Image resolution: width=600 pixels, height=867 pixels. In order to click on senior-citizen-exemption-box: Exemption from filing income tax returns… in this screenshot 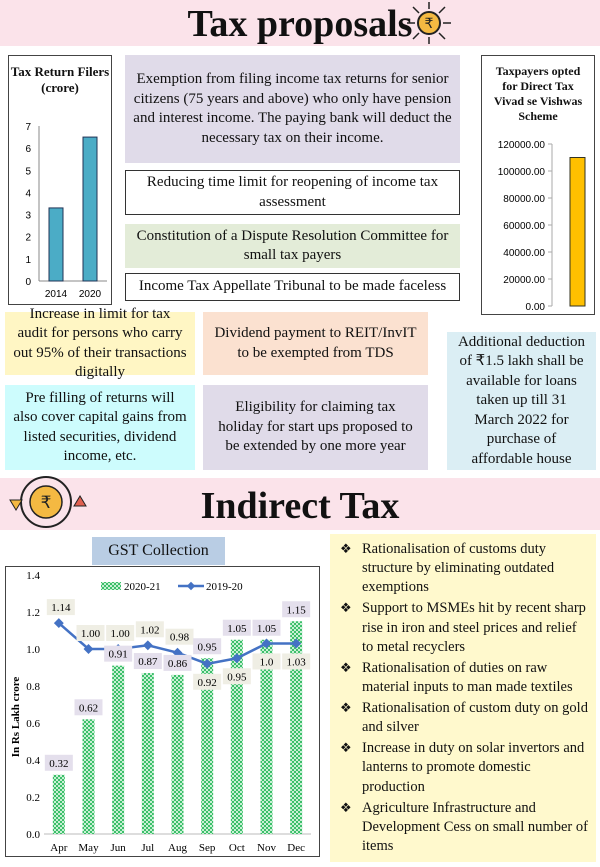, I will do `click(292, 109)`.